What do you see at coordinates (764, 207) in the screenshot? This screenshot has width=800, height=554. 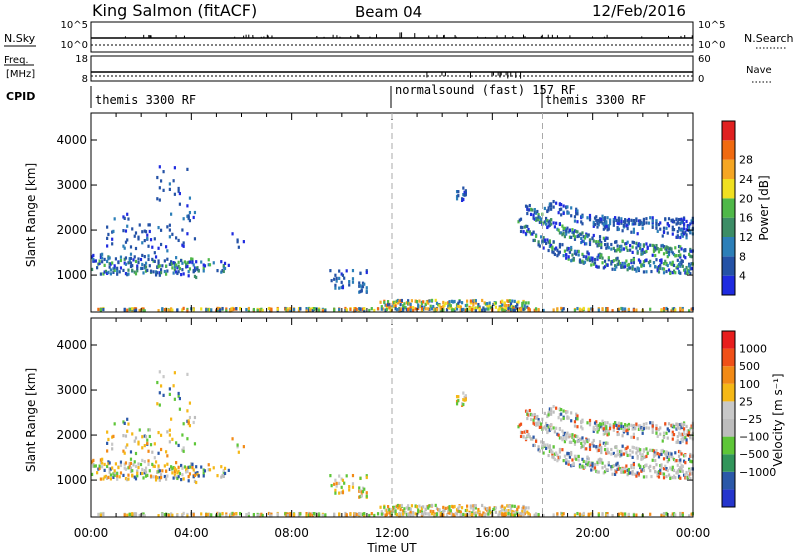 I see `power-colorbar-label: Power [dB]` at bounding box center [764, 207].